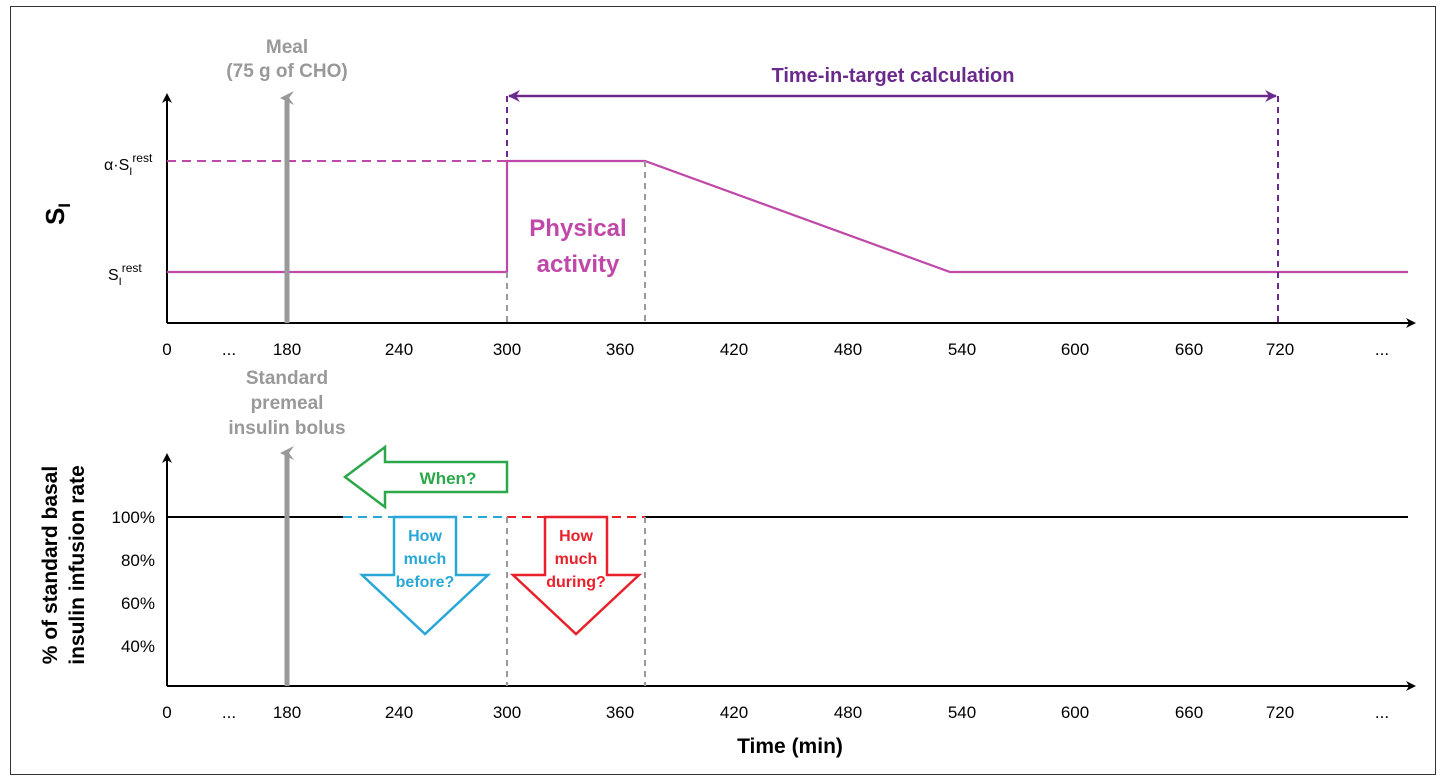 Image resolution: width=1448 pixels, height=783 pixels. What do you see at coordinates (287, 712) in the screenshot?
I see `bottom-x-tick-2: 180` at bounding box center [287, 712].